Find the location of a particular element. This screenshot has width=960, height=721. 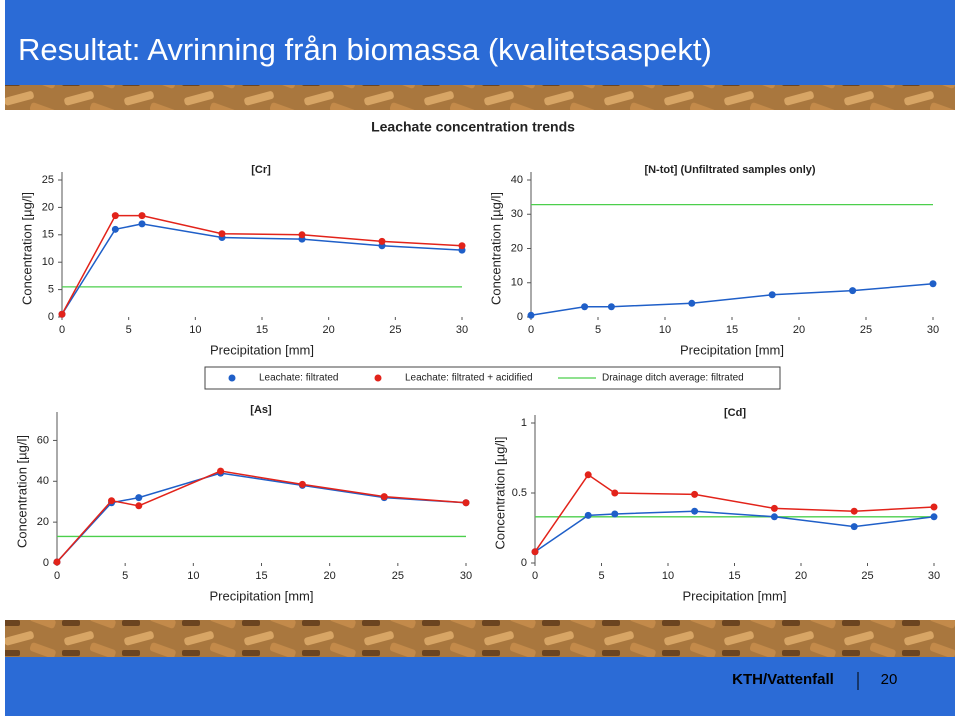

legend-label: Leachate: filtrated + acidified is located at coordinates (469, 378).